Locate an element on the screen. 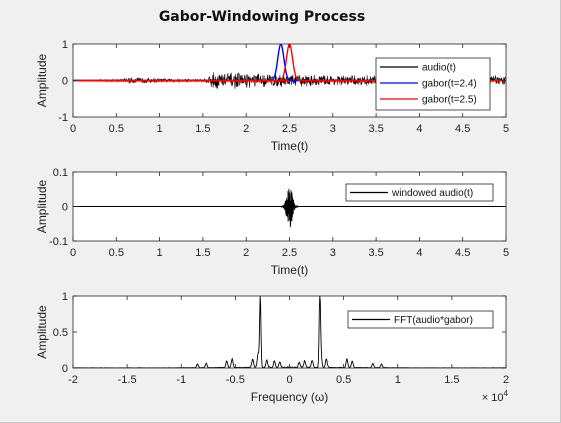 Image resolution: width=561 pixels, height=423 pixels. x-axis-label: Frequency (ω) is located at coordinates (289, 397).